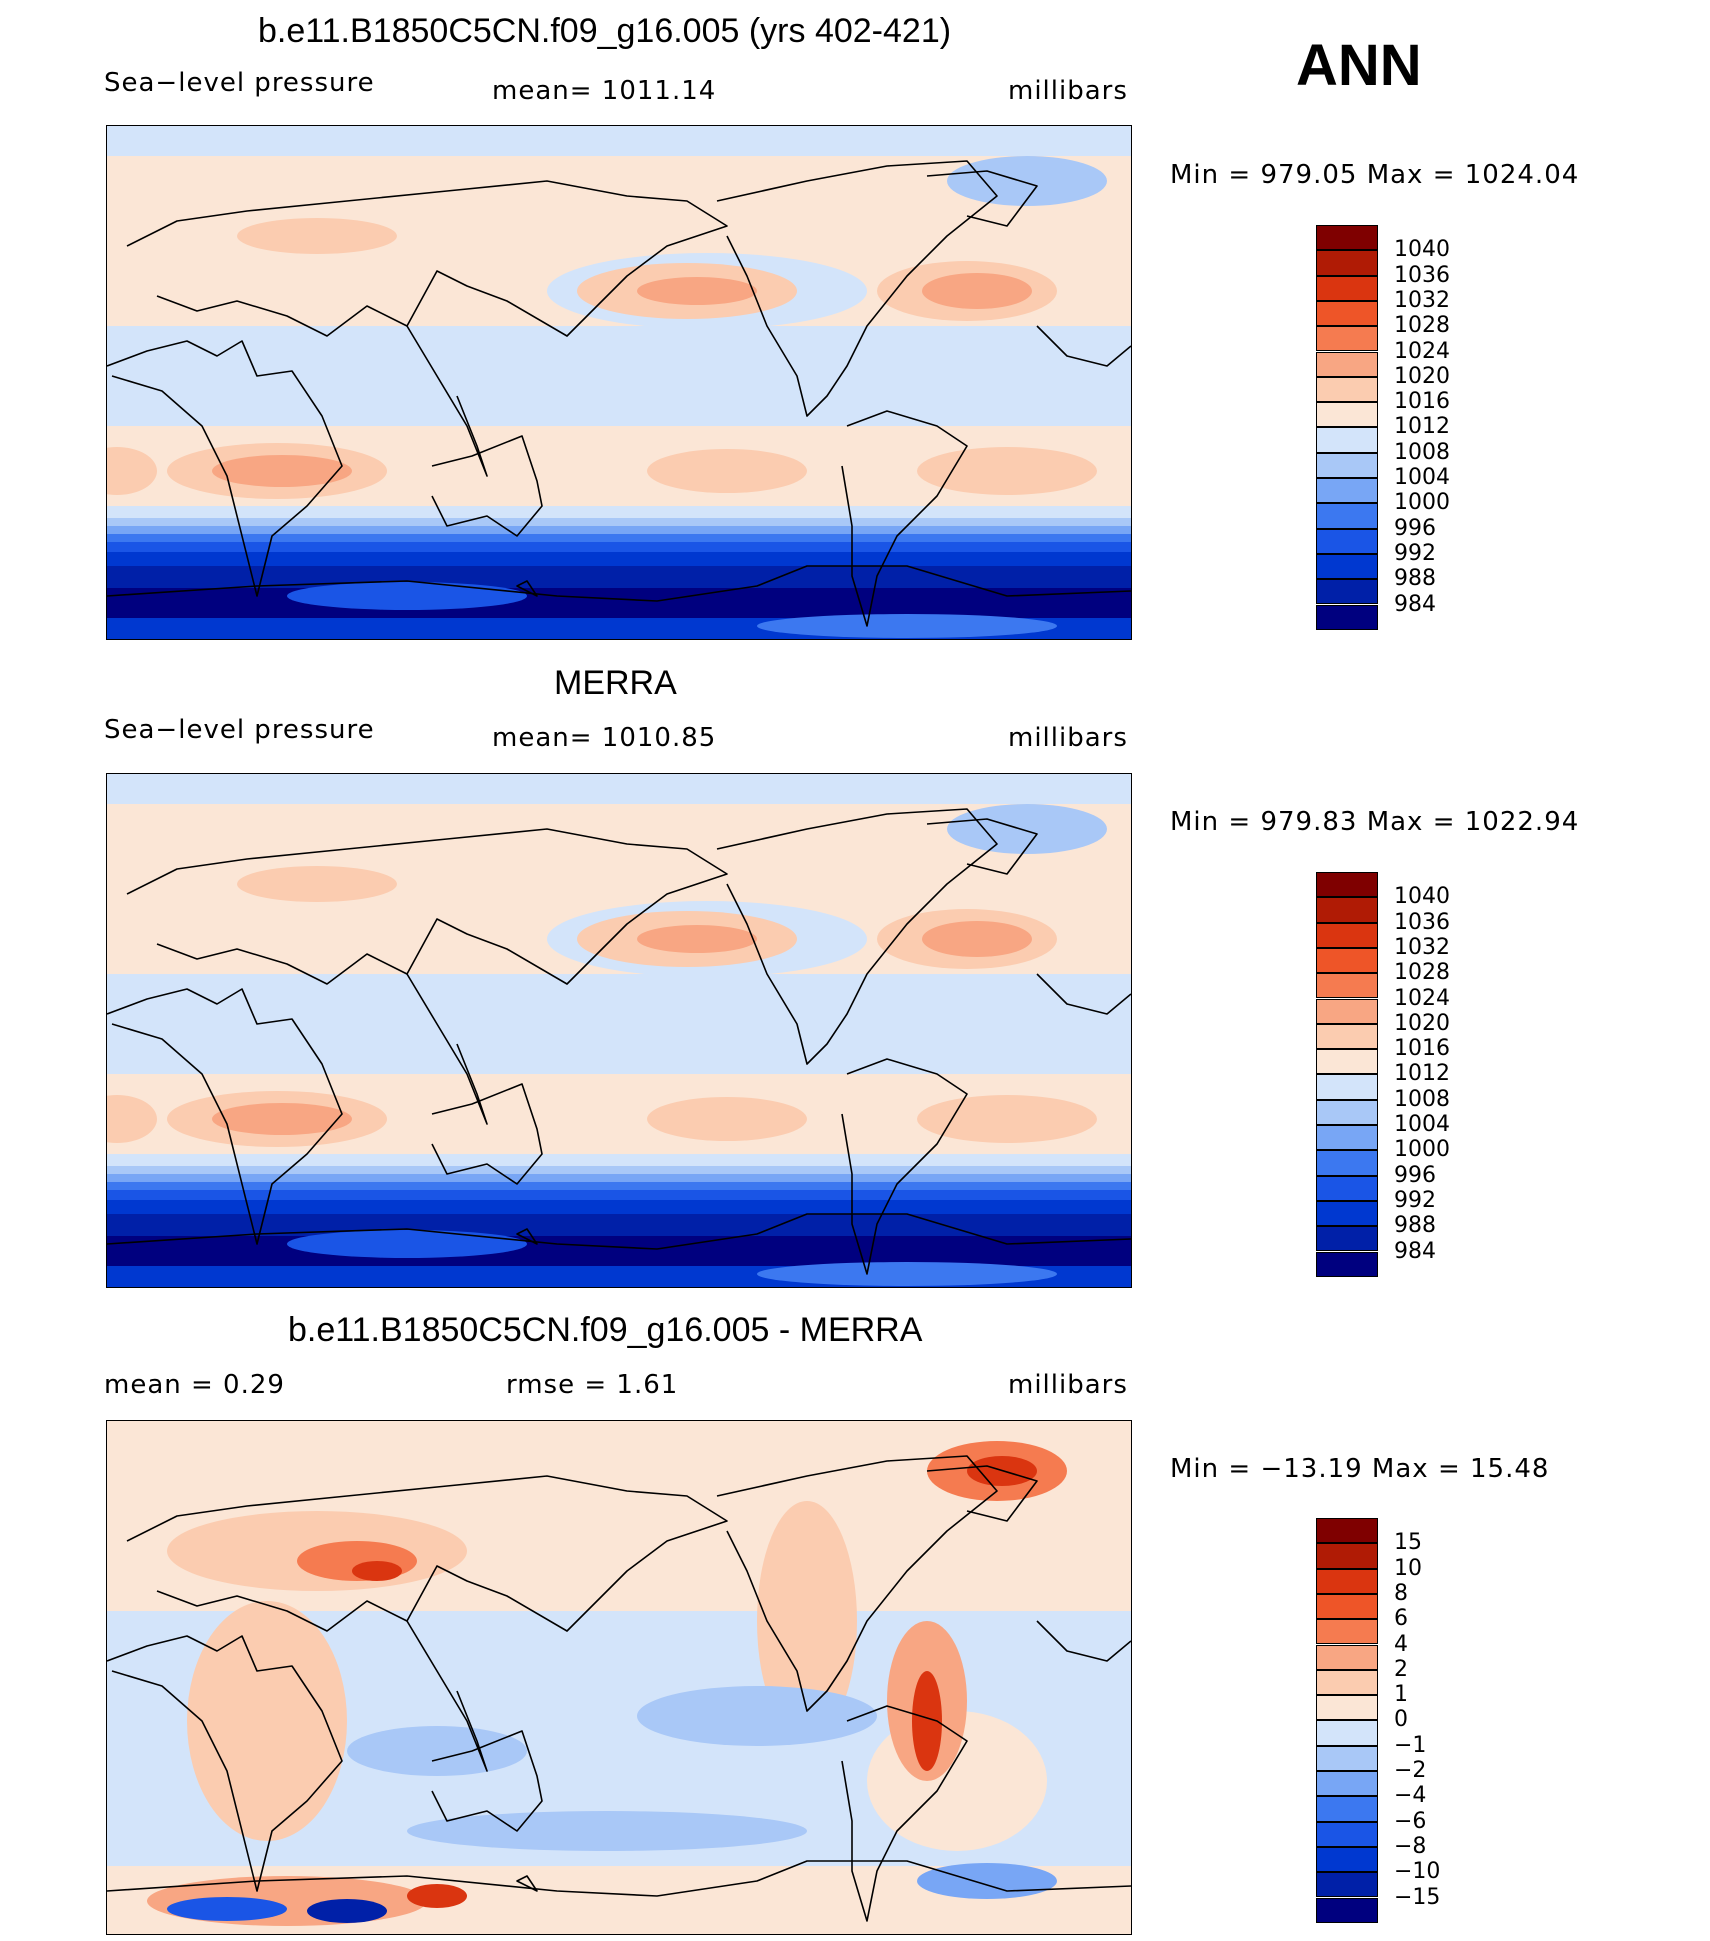 The image size is (1710, 1941). What do you see at coordinates (194, 1385) in the screenshot?
I see `panel-3-mean-label: mean = 0.29` at bounding box center [194, 1385].